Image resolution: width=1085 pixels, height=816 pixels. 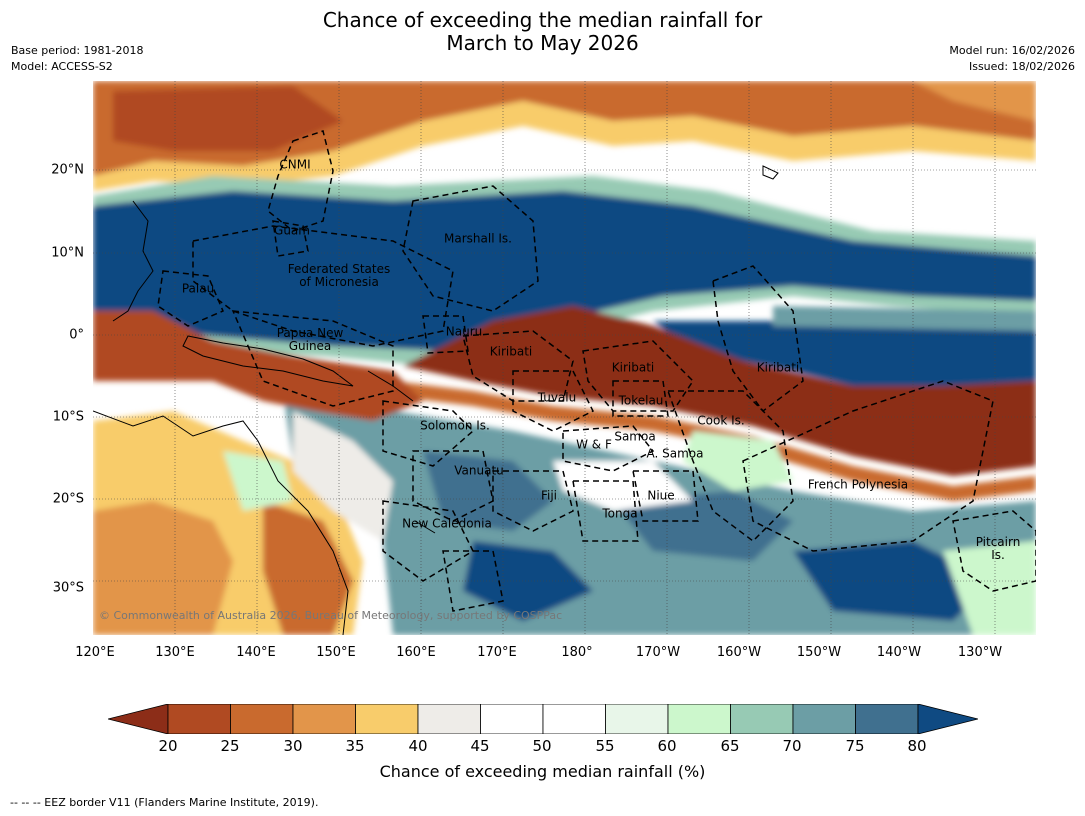 What do you see at coordinates (428, 433) in the screenshot?
I see `eez-solomon` at bounding box center [428, 433].